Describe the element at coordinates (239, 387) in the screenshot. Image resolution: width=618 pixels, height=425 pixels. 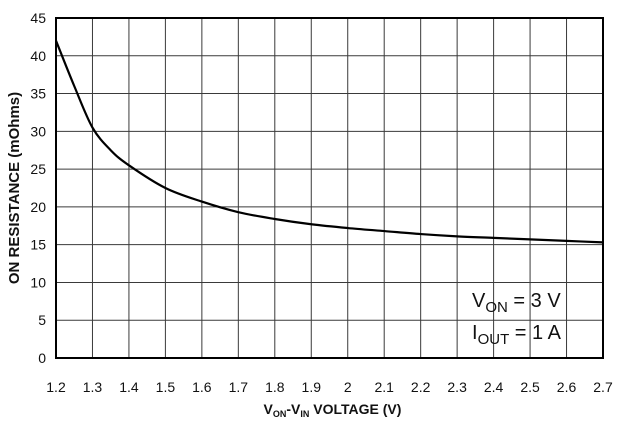
I see `x-tick-label: 1.7` at that location.